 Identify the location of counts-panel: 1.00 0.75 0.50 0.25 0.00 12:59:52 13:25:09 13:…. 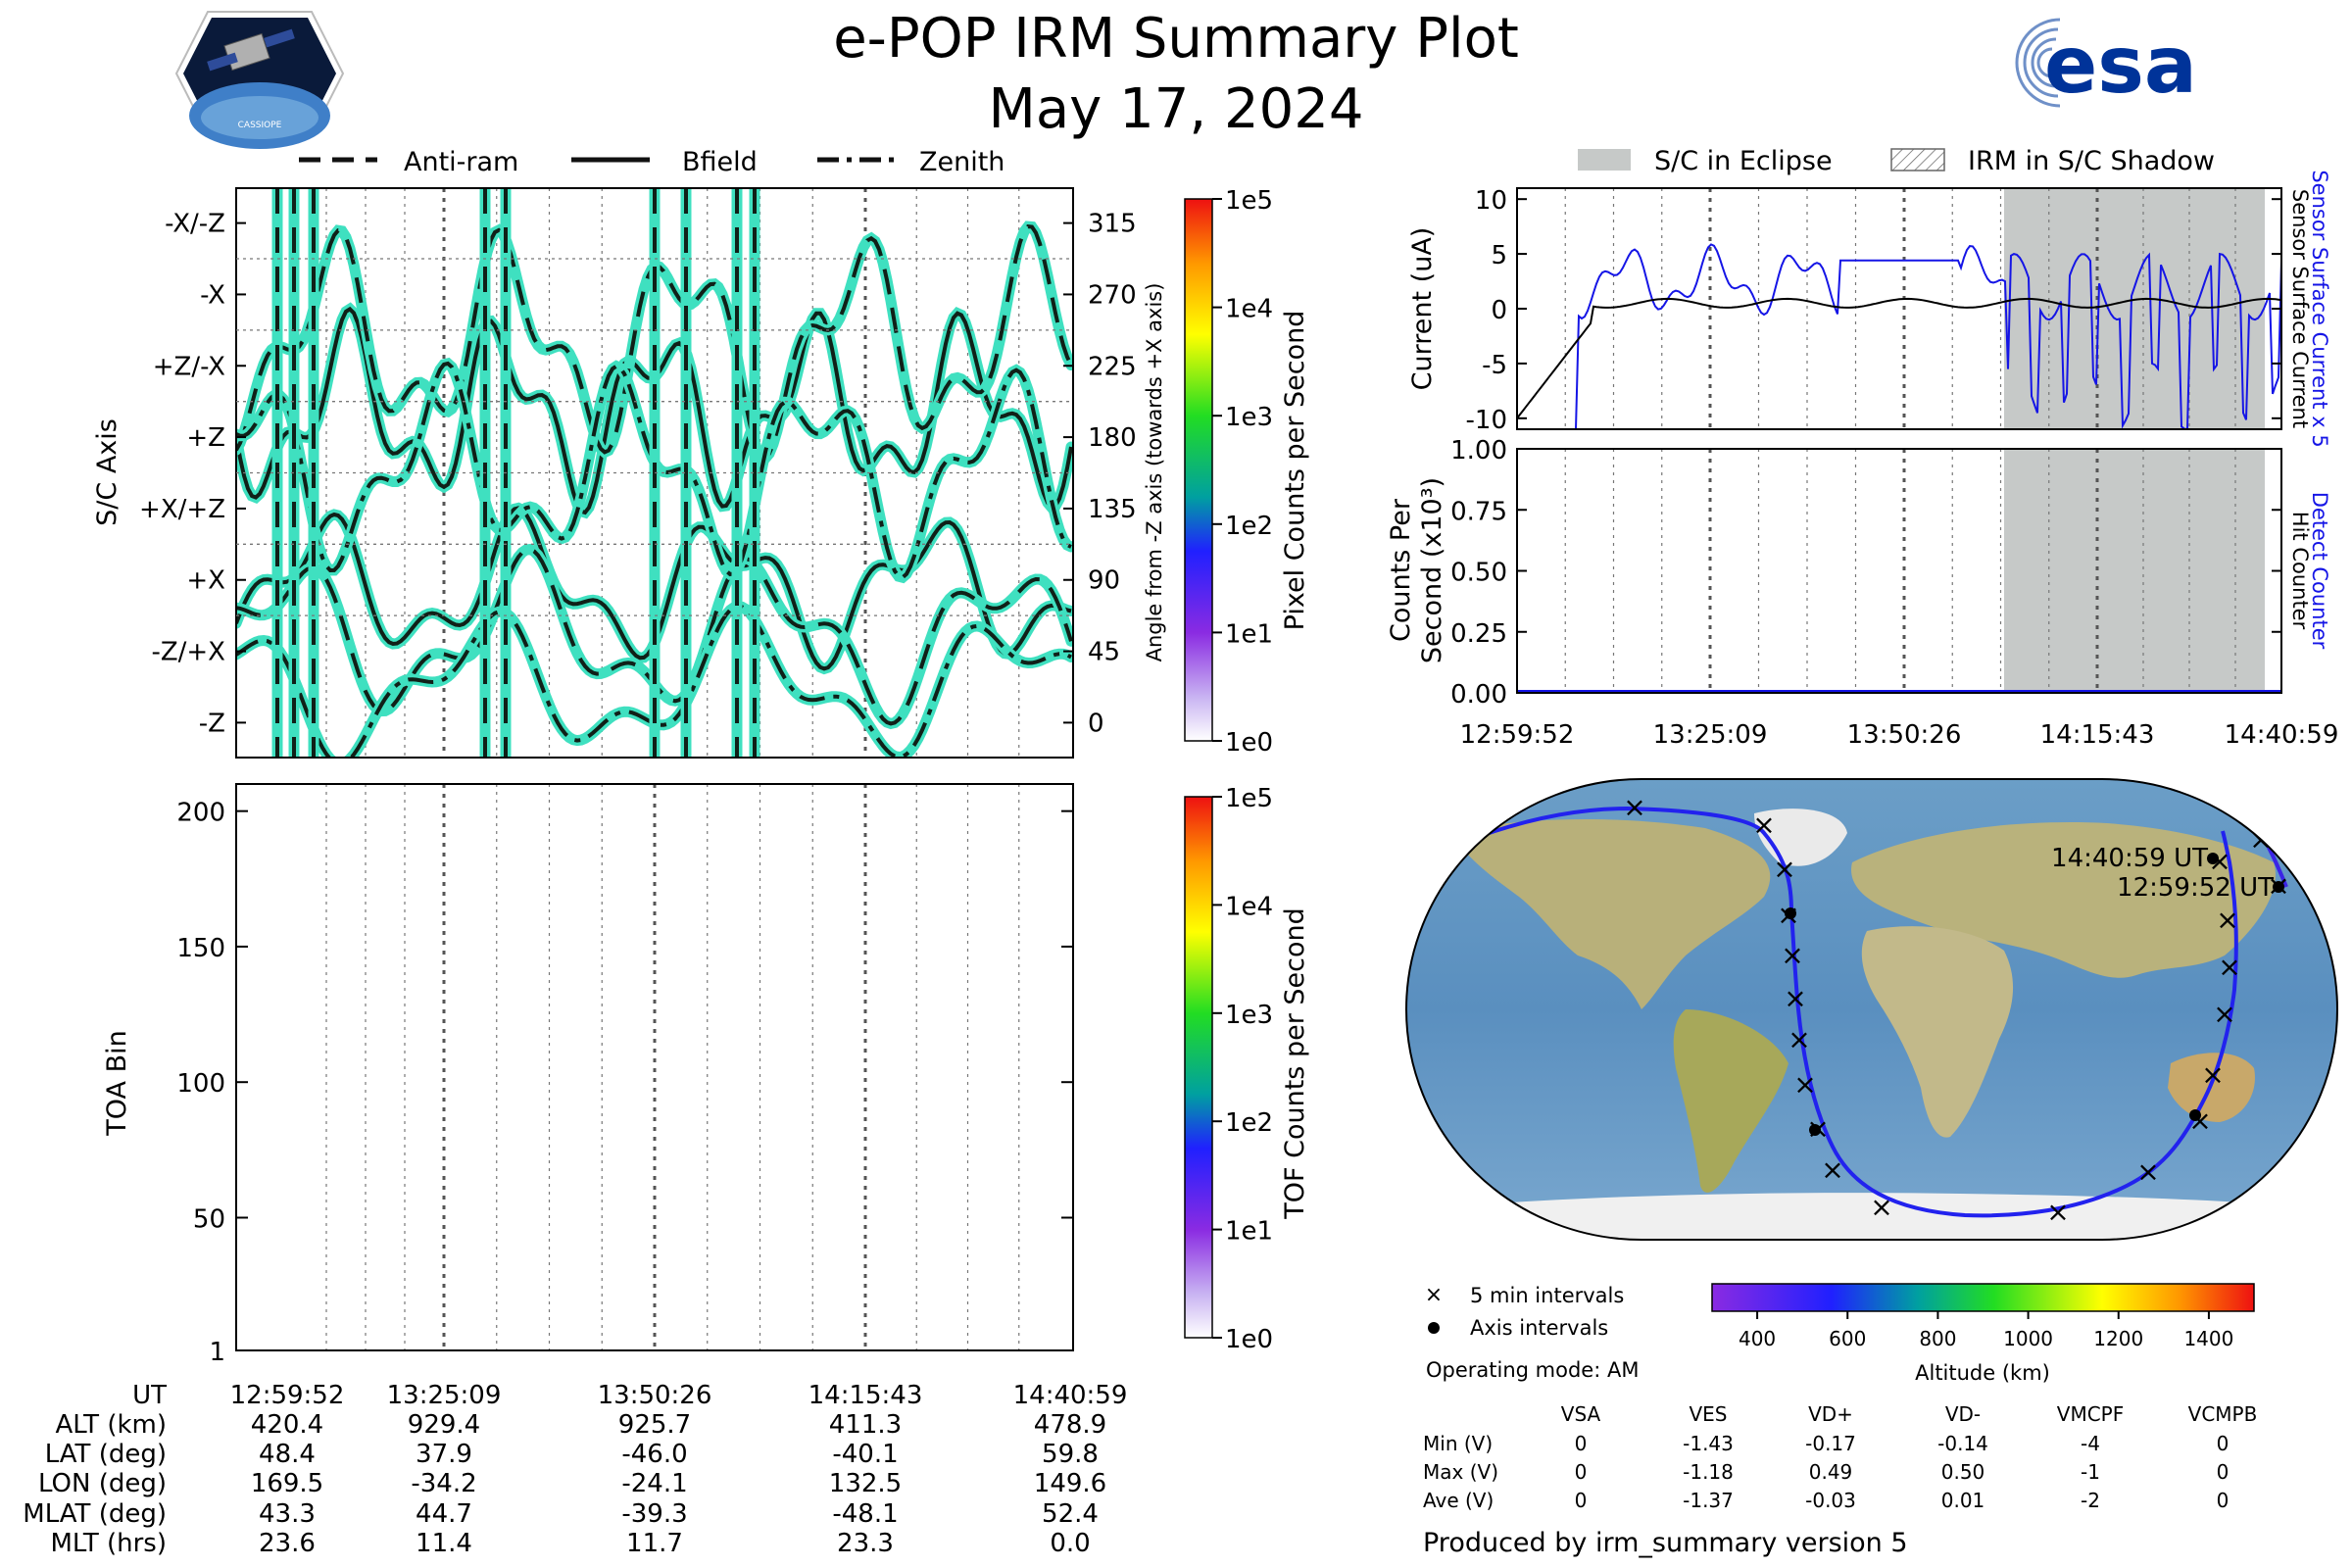
(1862, 593).